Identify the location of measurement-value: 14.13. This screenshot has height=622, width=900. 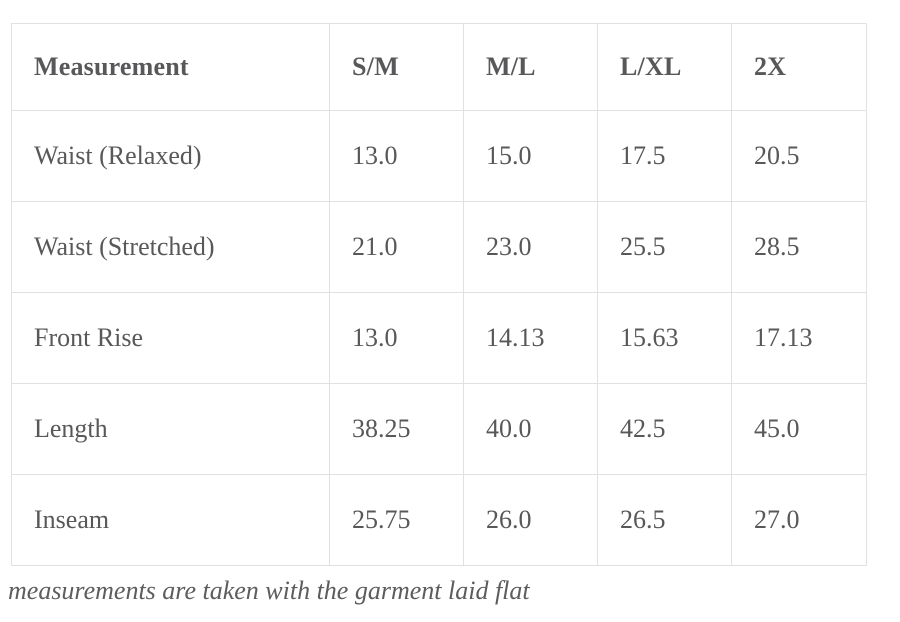
(530, 338).